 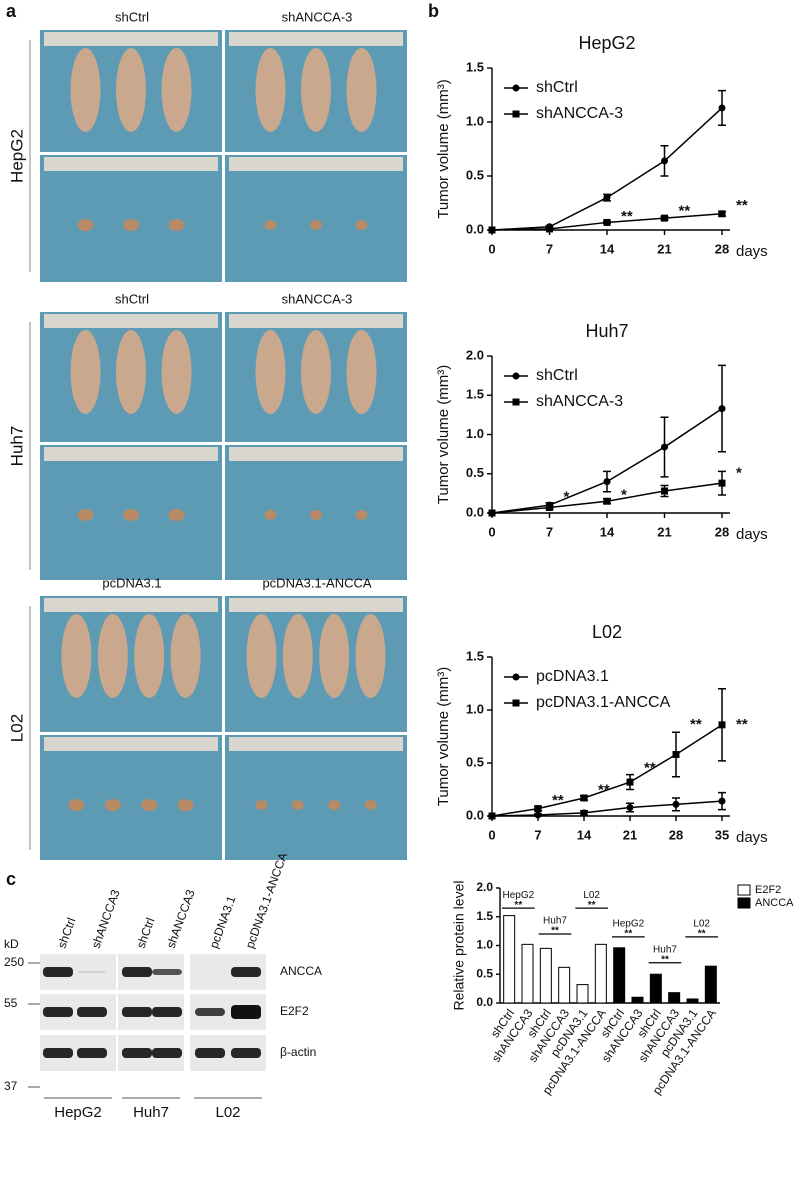 What do you see at coordinates (518, 895) in the screenshot?
I see `bracket-label: HepG2` at bounding box center [518, 895].